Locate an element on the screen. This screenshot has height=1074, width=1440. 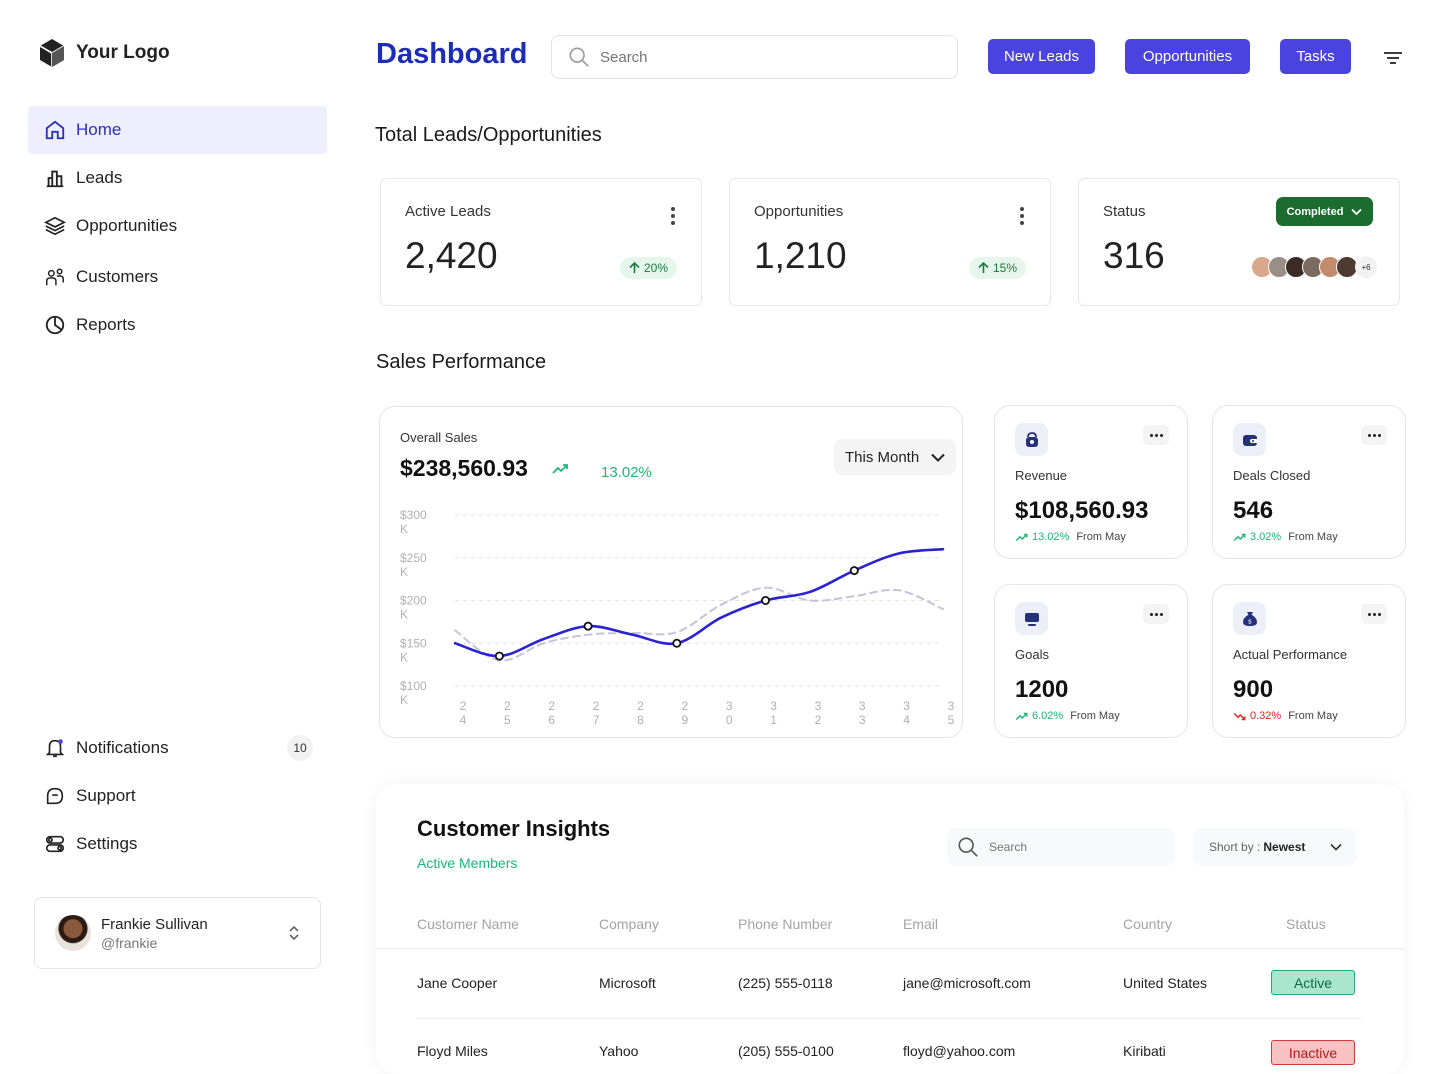
y-tick-label: $250 K is located at coordinates (413, 565).